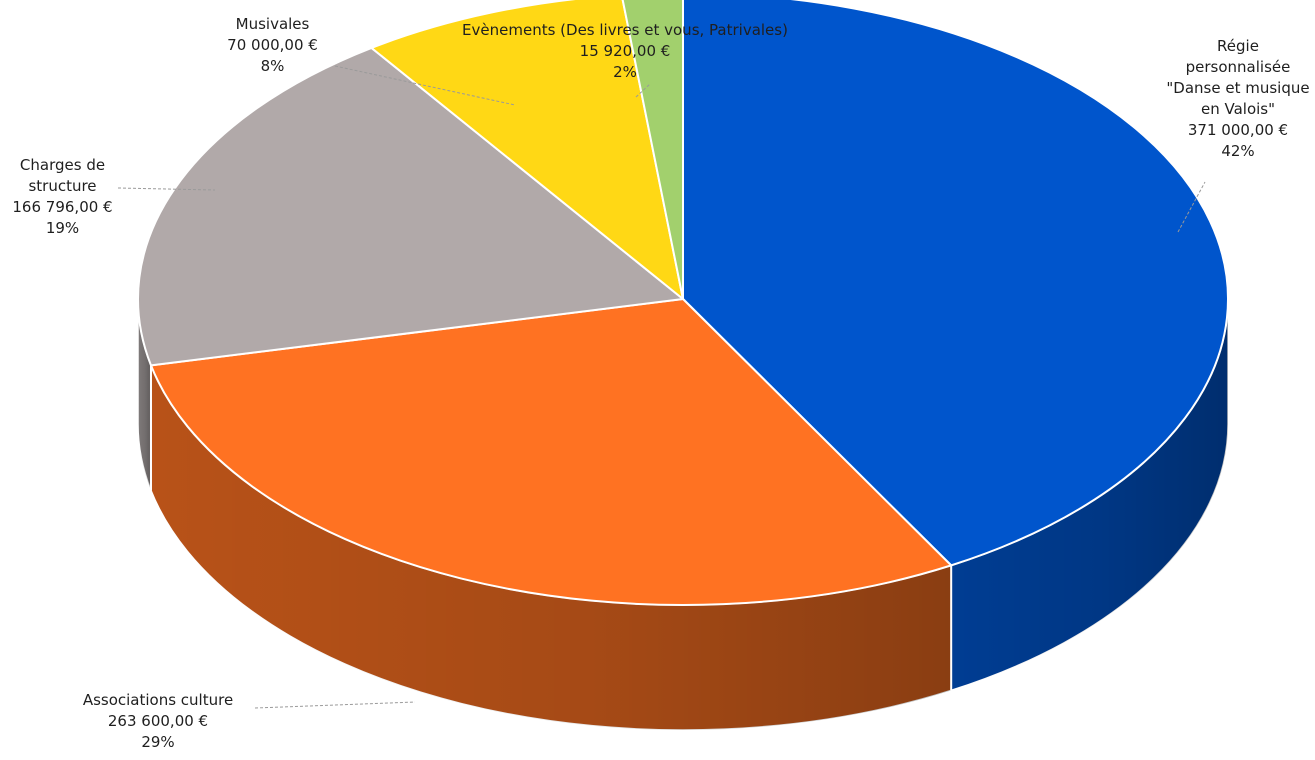  What do you see at coordinates (166, 189) in the screenshot?
I see `leader-line-charges` at bounding box center [166, 189].